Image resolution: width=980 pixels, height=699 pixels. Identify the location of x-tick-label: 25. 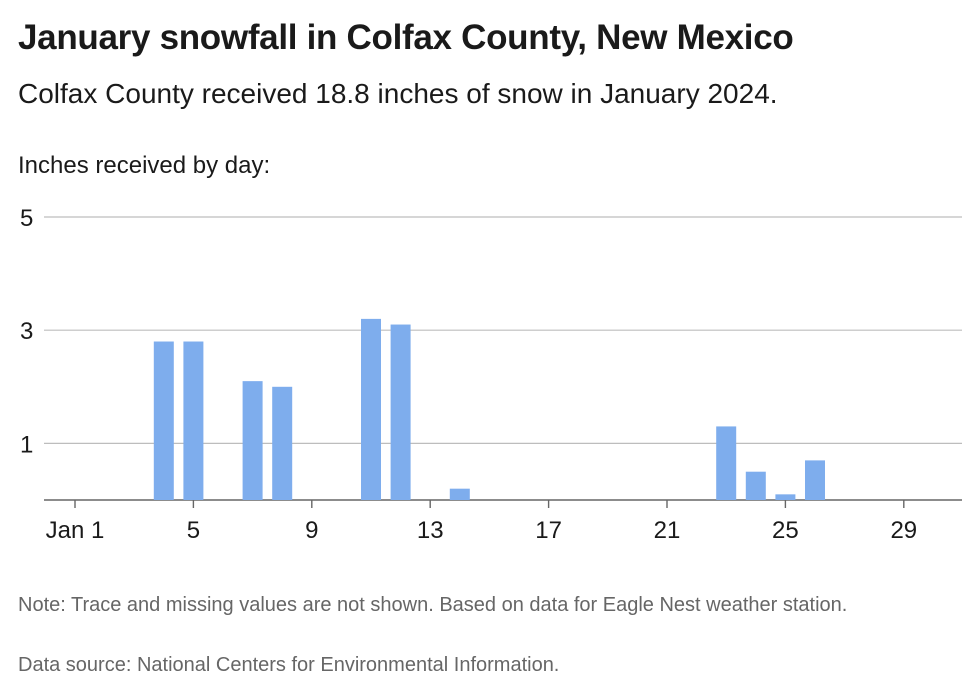
(785, 530).